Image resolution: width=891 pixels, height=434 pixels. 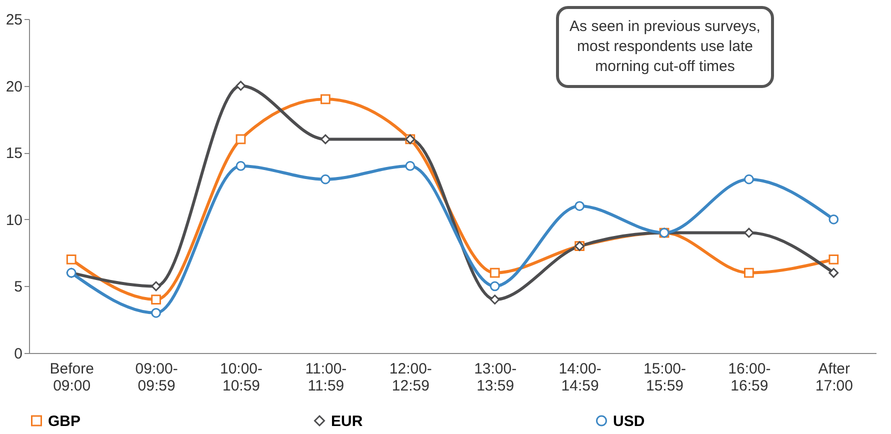 I want to click on y-tick-label: 5, so click(x=18, y=287).